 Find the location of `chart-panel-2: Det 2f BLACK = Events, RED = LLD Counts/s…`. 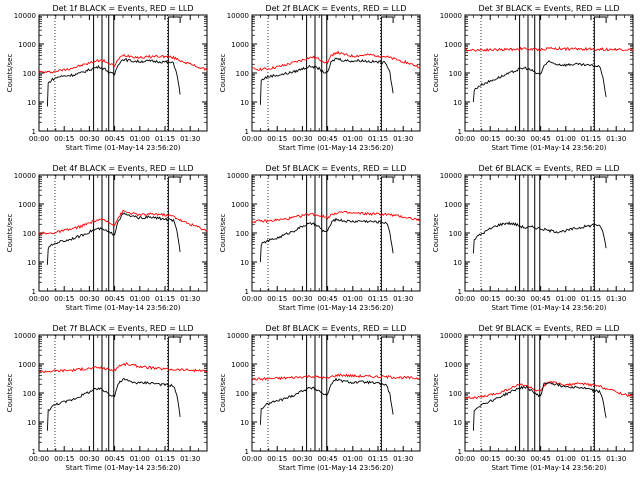

chart-panel-2: Det 2f BLACK = Events, RED = LLD Counts/s… is located at coordinates (320, 78).